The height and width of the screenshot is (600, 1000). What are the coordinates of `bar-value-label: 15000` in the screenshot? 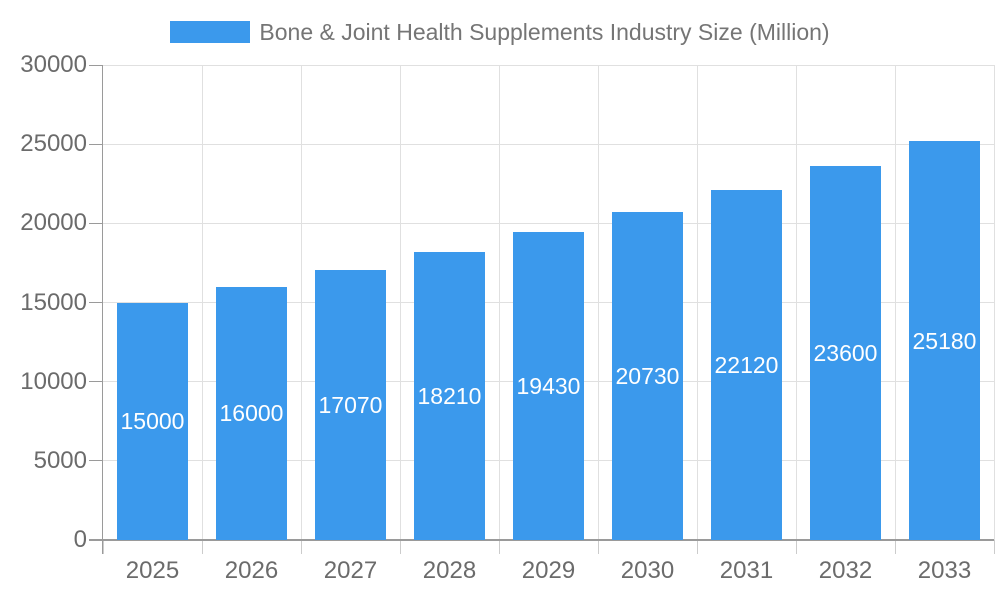 It's located at (152, 421).